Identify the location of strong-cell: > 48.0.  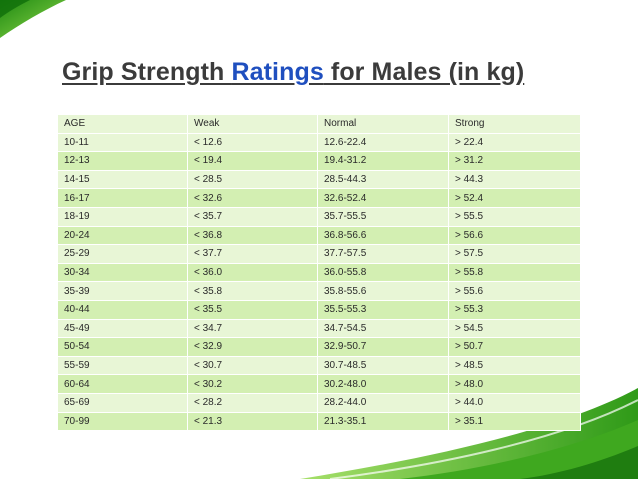
(514, 384).